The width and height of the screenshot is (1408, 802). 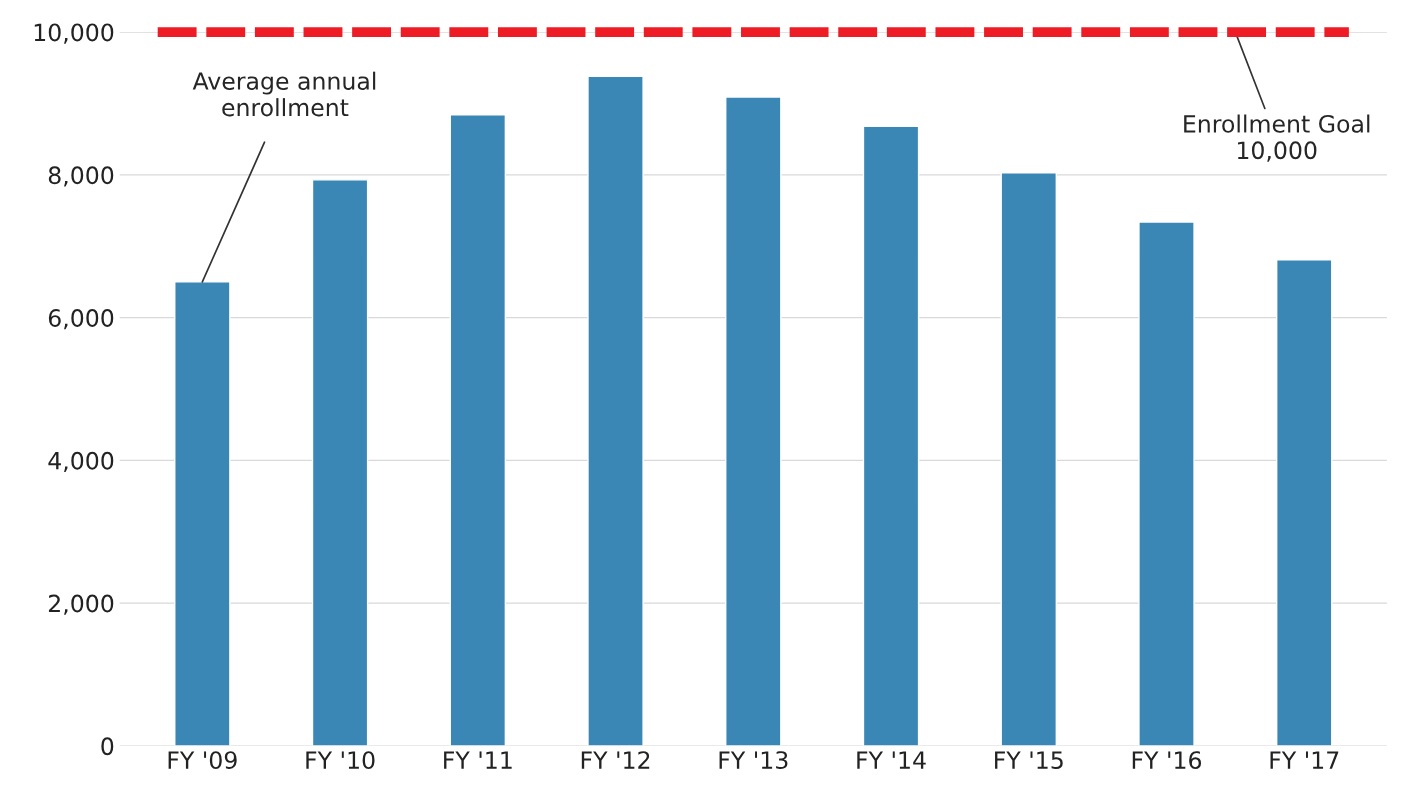 I want to click on x-tick-label: FY '09, so click(x=202, y=760).